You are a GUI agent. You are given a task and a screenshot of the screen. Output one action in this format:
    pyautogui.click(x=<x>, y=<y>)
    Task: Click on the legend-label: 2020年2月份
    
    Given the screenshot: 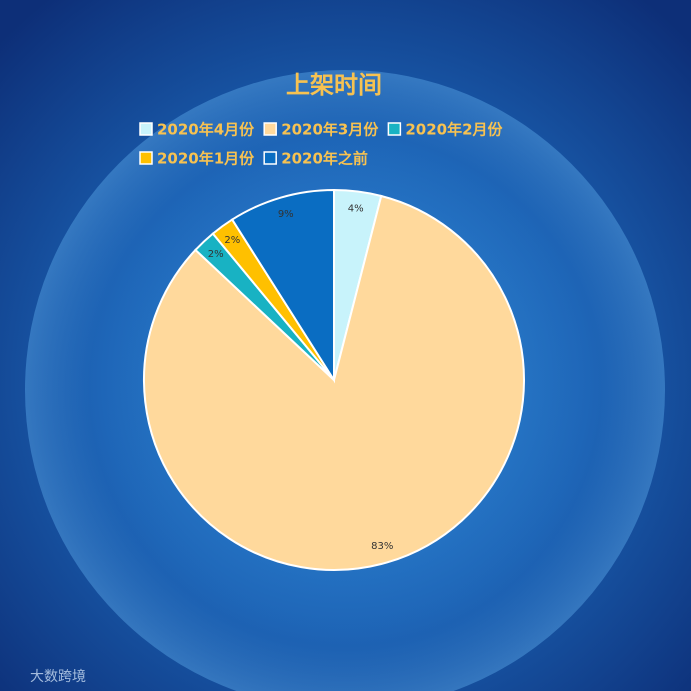 What is the action you would take?
    pyautogui.click(x=454, y=130)
    